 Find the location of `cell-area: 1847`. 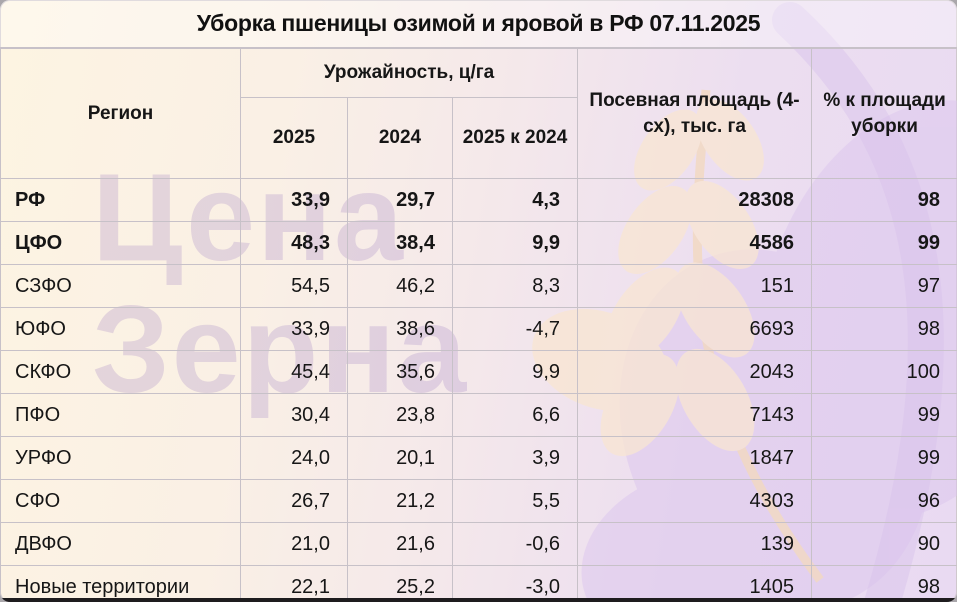

cell-area: 1847 is located at coordinates (695, 458).